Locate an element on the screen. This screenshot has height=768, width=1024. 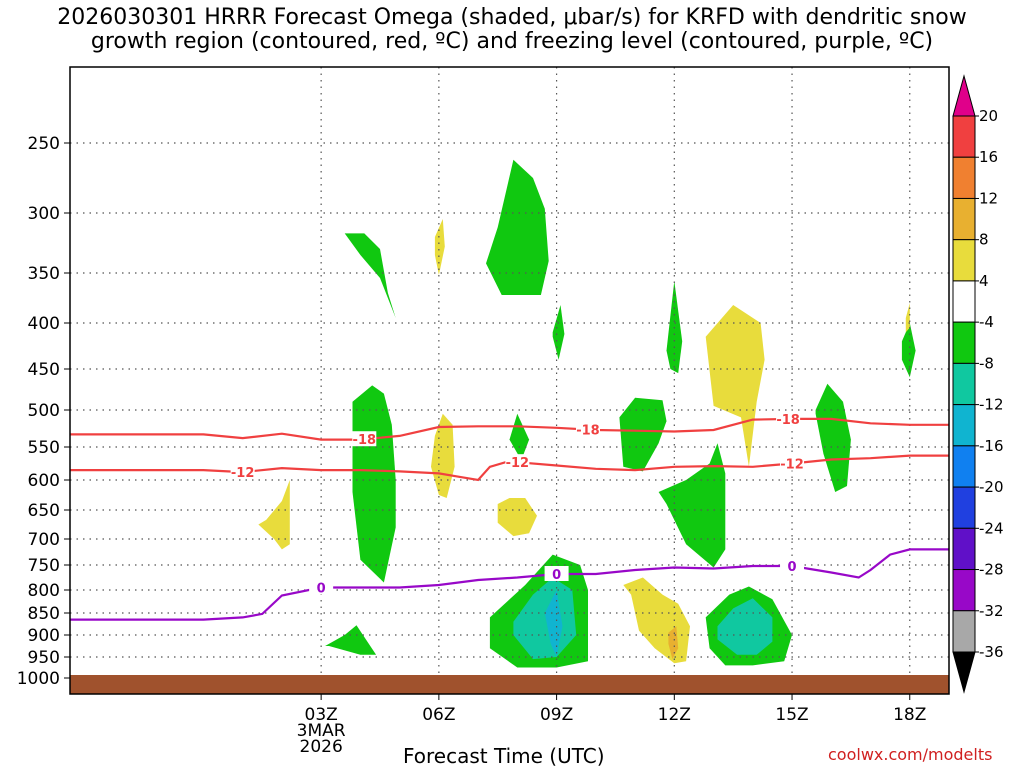
colorbar-label: -12 is located at coordinates (991, 405).